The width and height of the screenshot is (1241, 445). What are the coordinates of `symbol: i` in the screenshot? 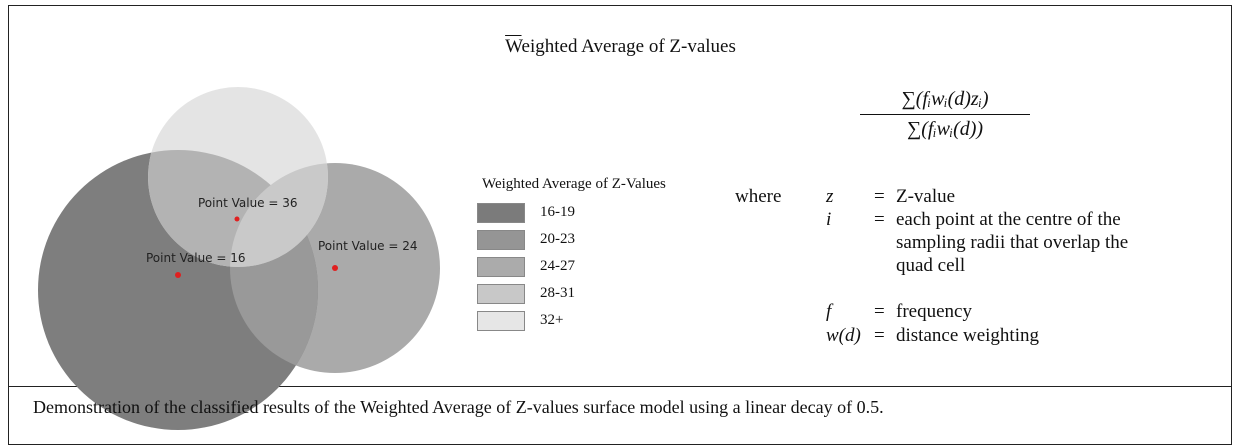 It's located at (829, 219).